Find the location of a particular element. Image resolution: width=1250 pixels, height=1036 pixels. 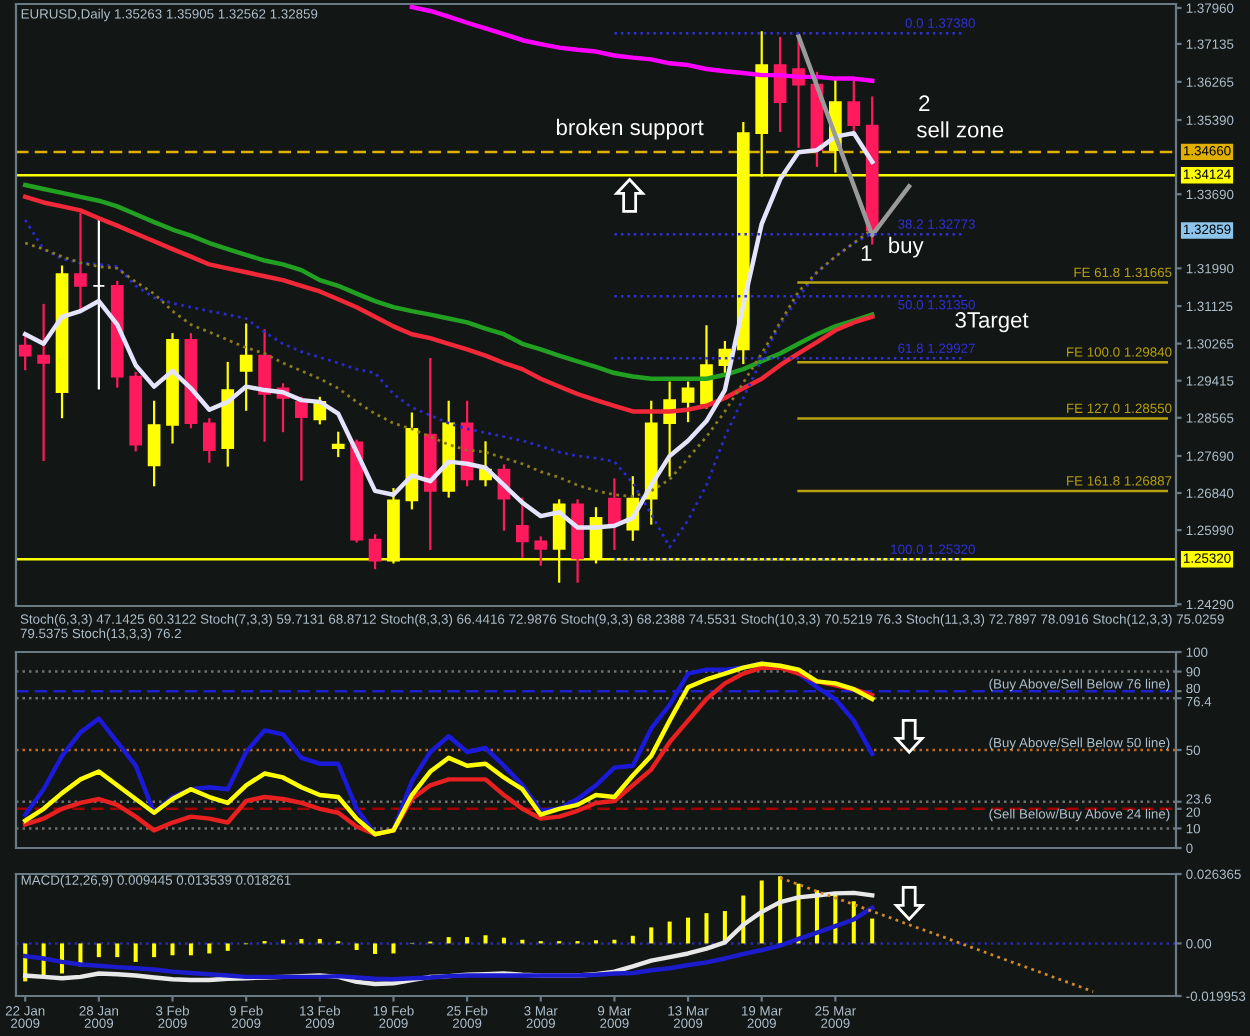

annotation: broken support is located at coordinates (630, 129).